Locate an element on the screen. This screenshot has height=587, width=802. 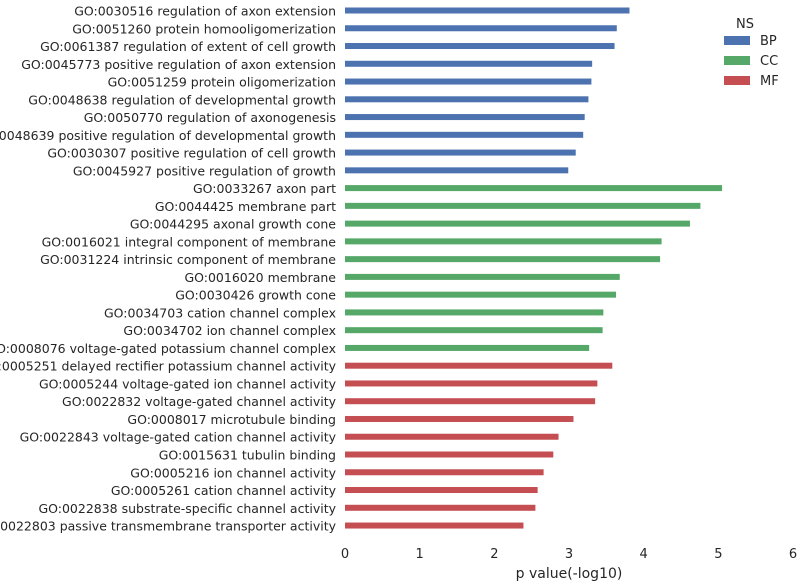
x-axis-label: p value(-log10) is located at coordinates (569, 574).